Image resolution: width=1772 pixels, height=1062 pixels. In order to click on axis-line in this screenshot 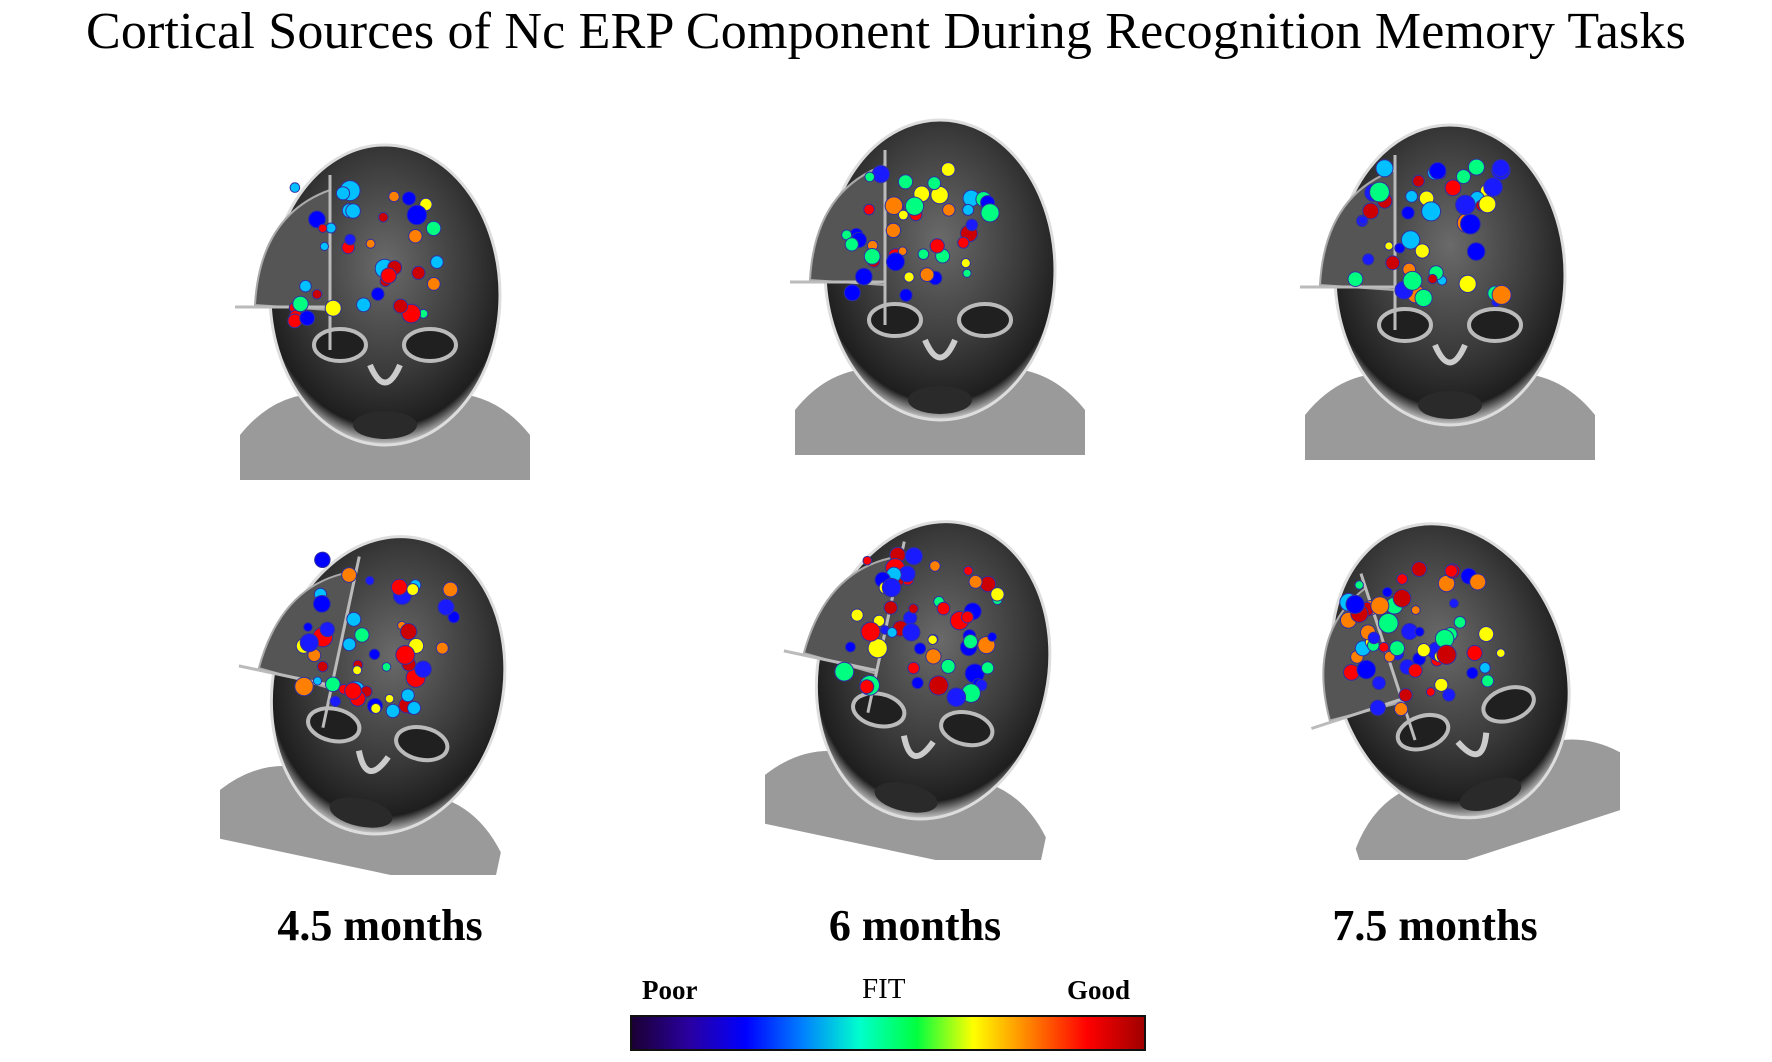, I will do `click(830, 661)`.